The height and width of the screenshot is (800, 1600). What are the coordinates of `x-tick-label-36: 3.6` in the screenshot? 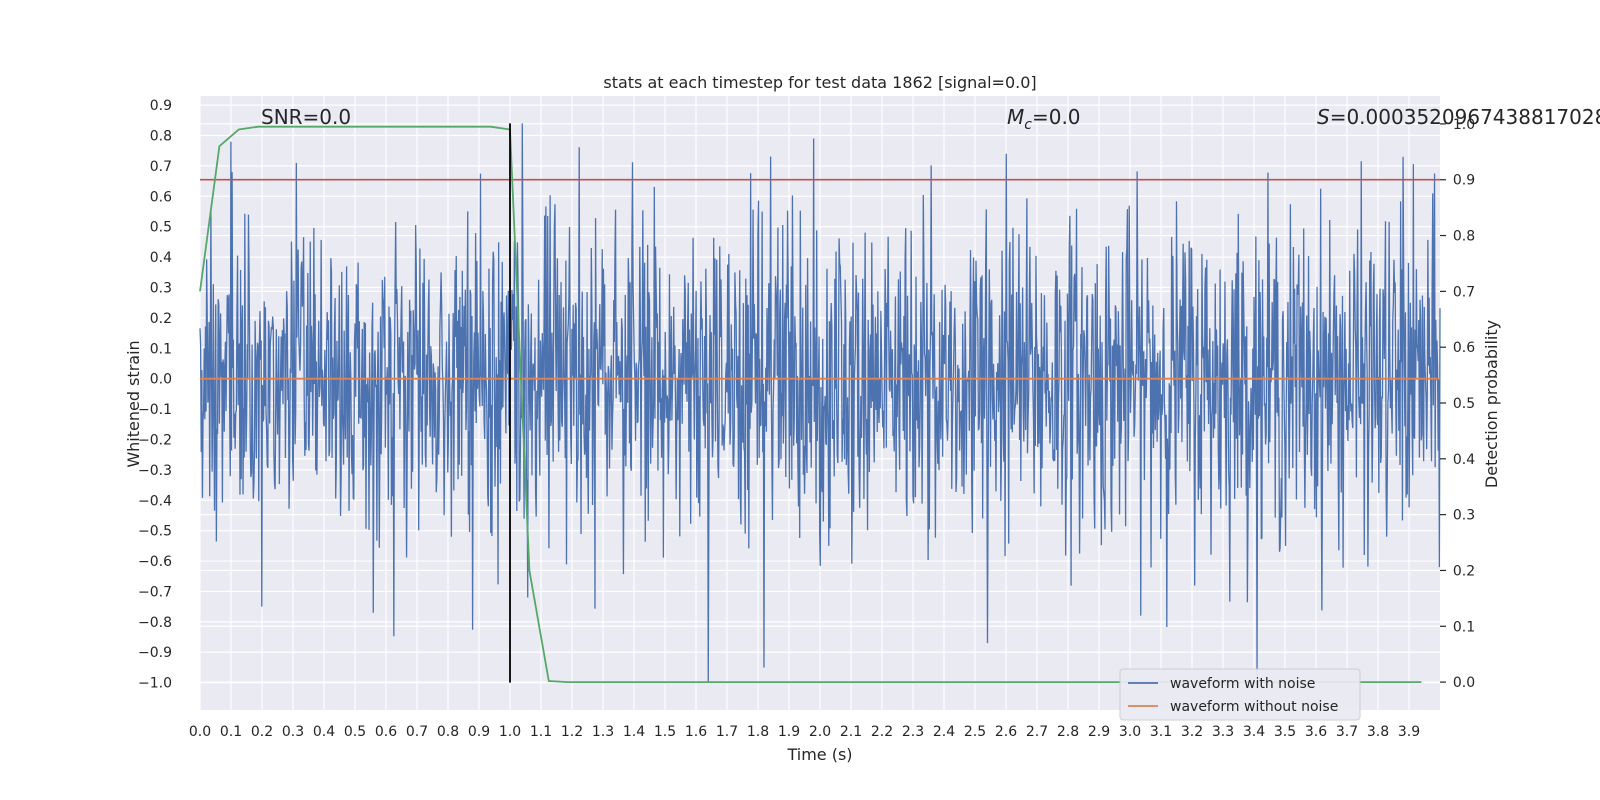 It's located at (1316, 732).